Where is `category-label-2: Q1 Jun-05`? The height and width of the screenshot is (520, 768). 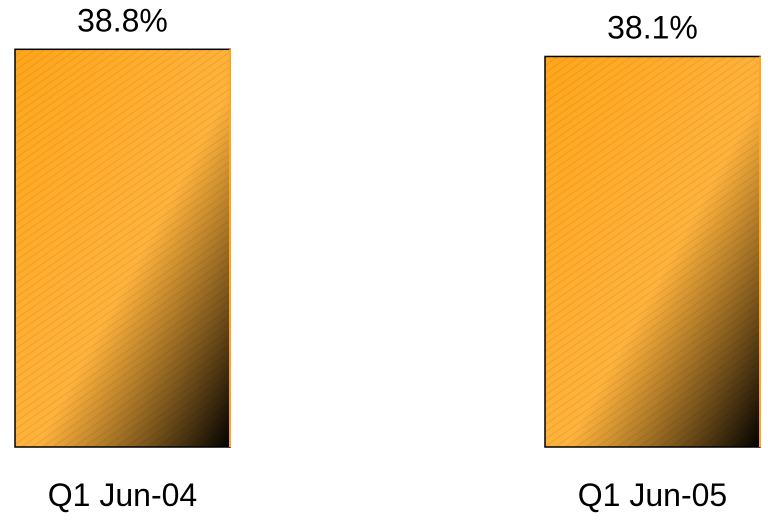
category-label-2: Q1 Jun-05 is located at coordinates (652, 495).